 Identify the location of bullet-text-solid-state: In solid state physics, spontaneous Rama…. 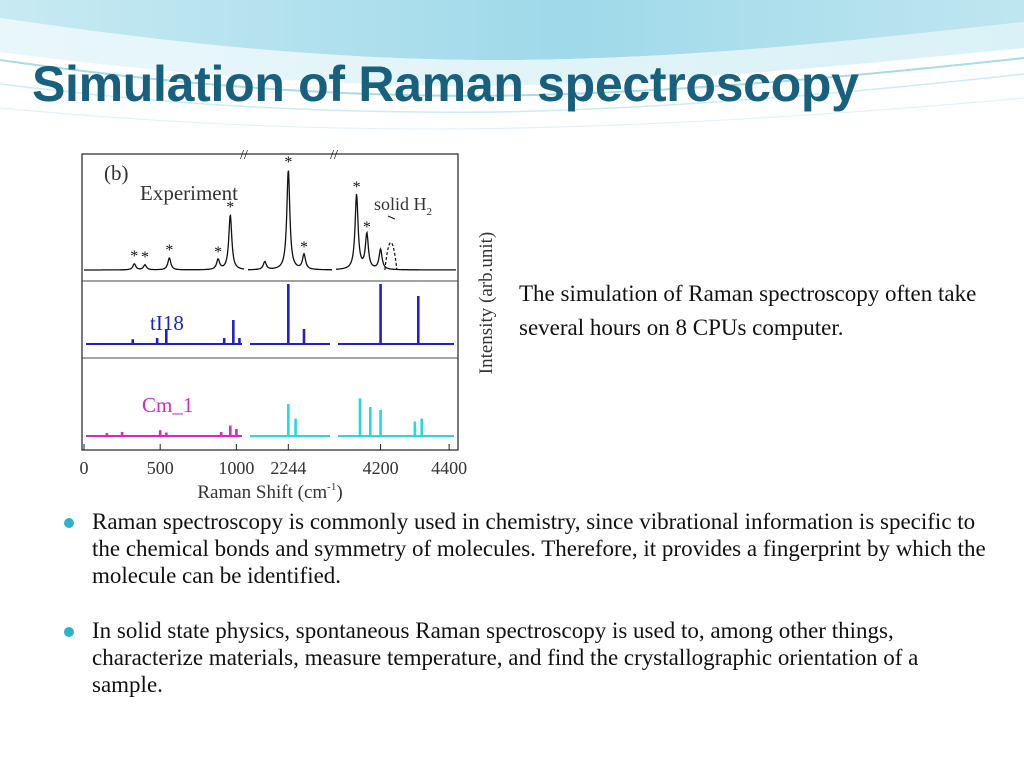
(505, 657).